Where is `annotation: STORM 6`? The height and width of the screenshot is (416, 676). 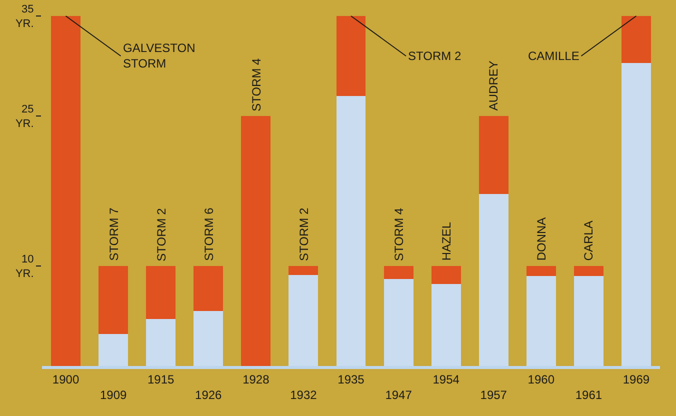 annotation: STORM 6 is located at coordinates (209, 234).